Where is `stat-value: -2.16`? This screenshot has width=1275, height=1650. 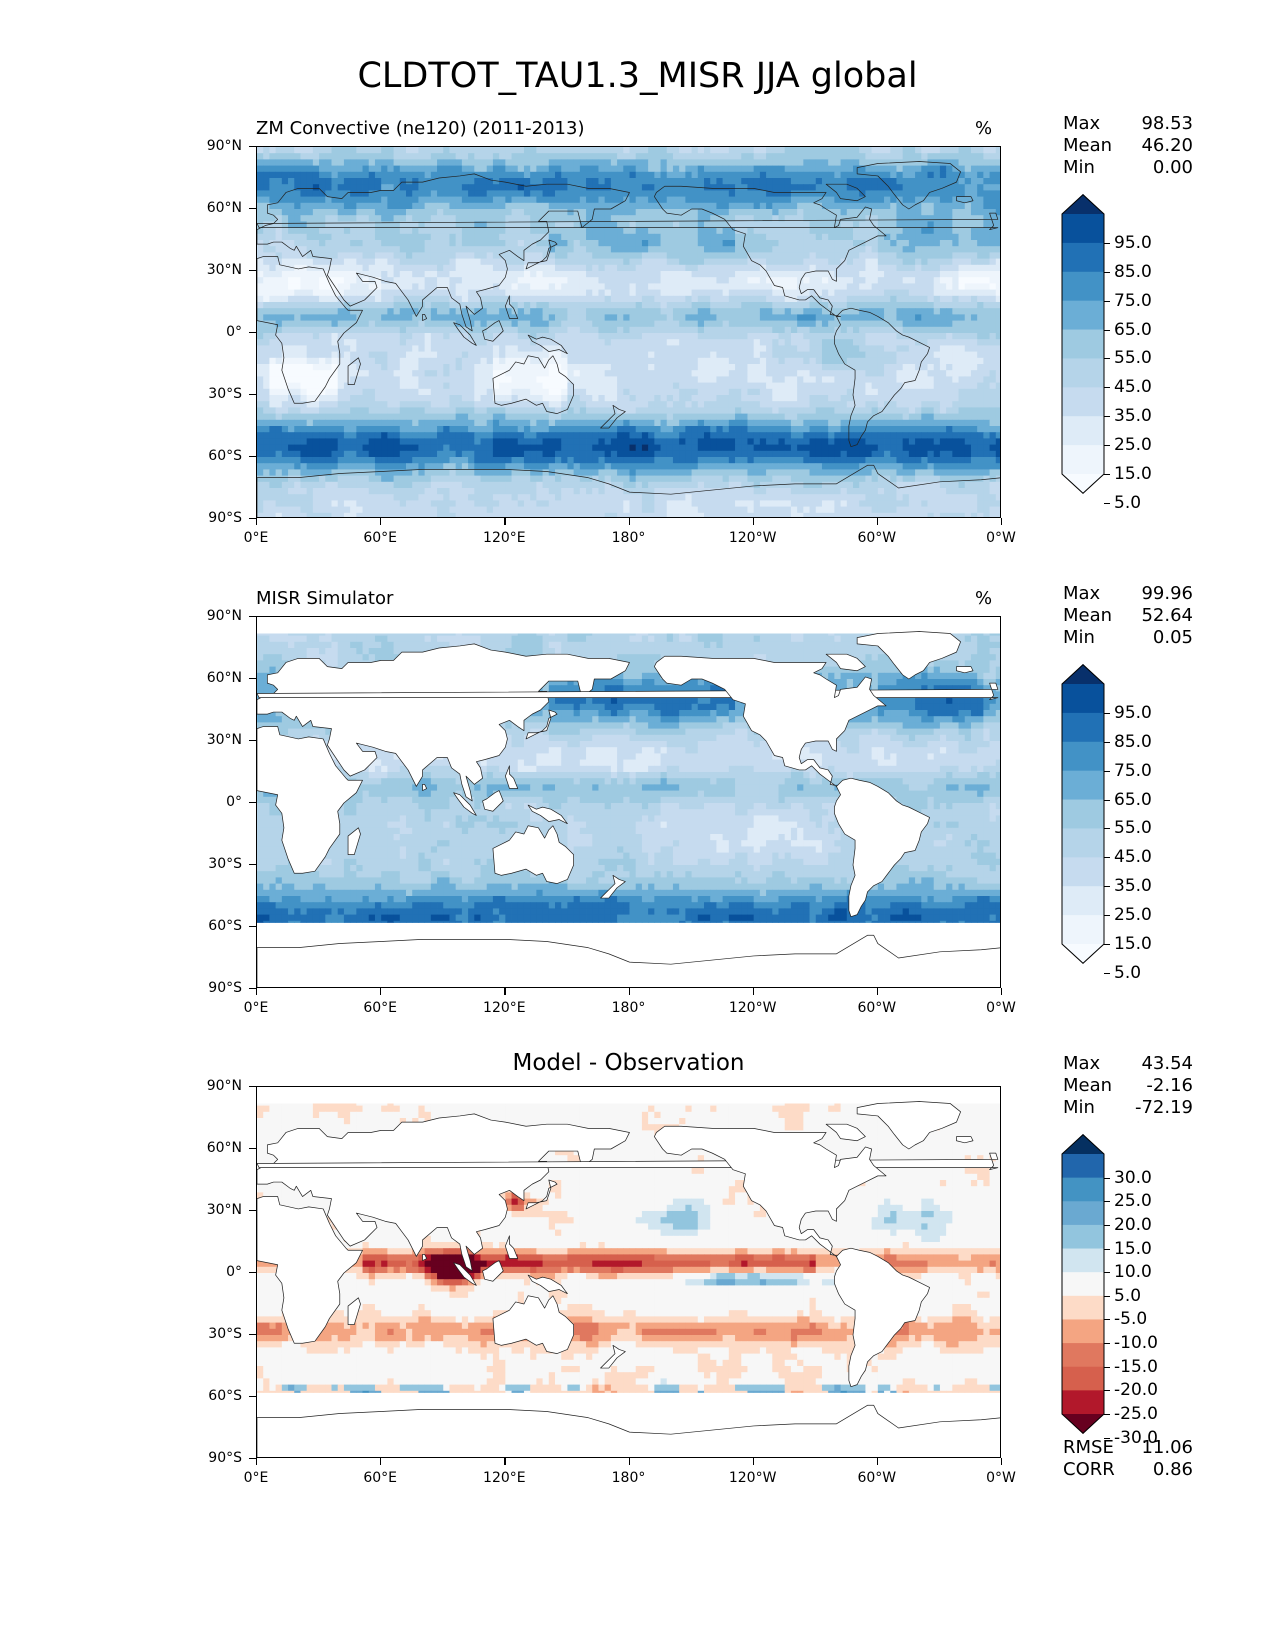 stat-value: -2.16 is located at coordinates (1169, 1086).